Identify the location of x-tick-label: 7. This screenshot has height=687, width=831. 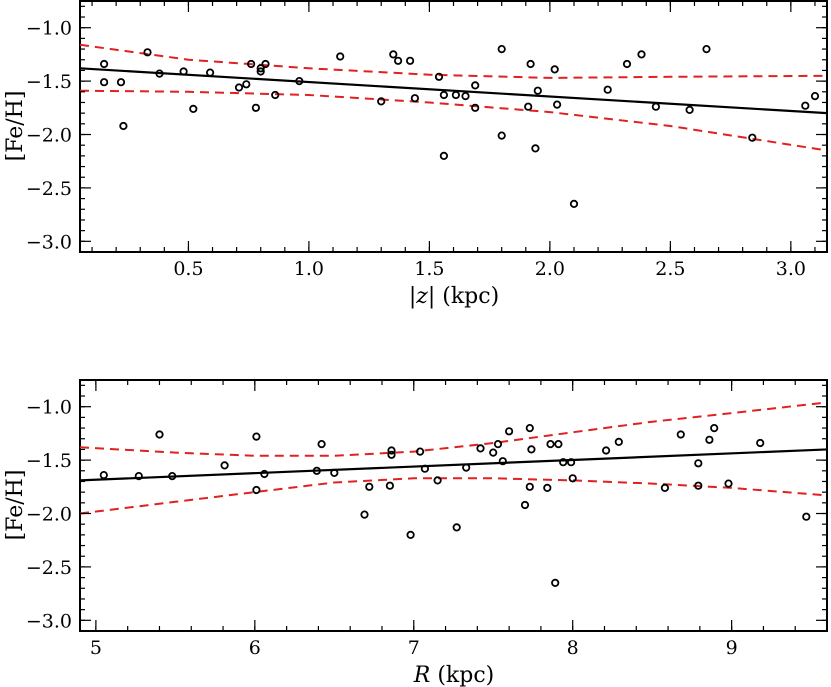
(414, 648).